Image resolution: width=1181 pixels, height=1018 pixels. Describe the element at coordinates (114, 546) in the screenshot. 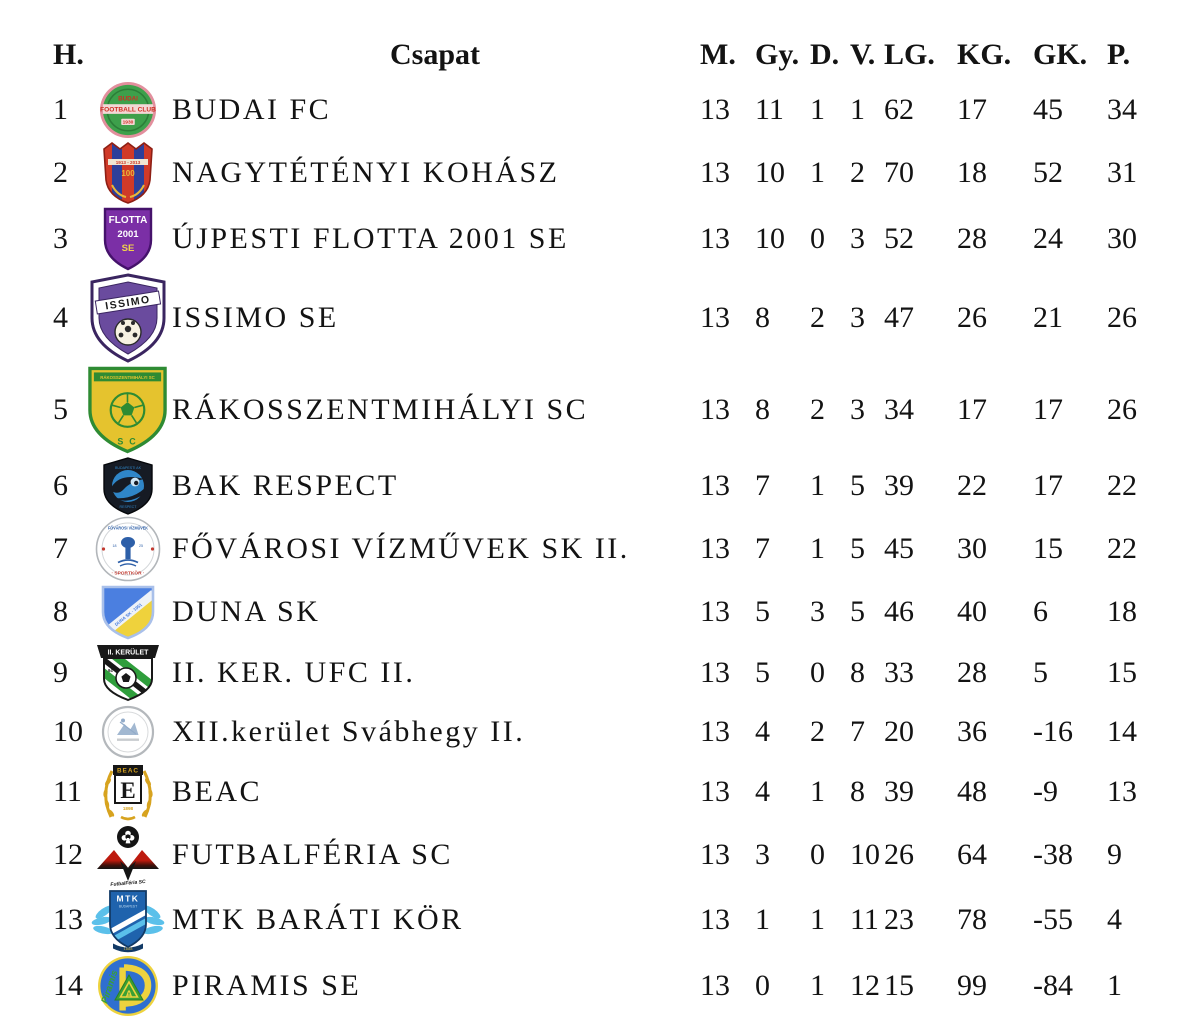

I see `svg-text: 18` at that location.